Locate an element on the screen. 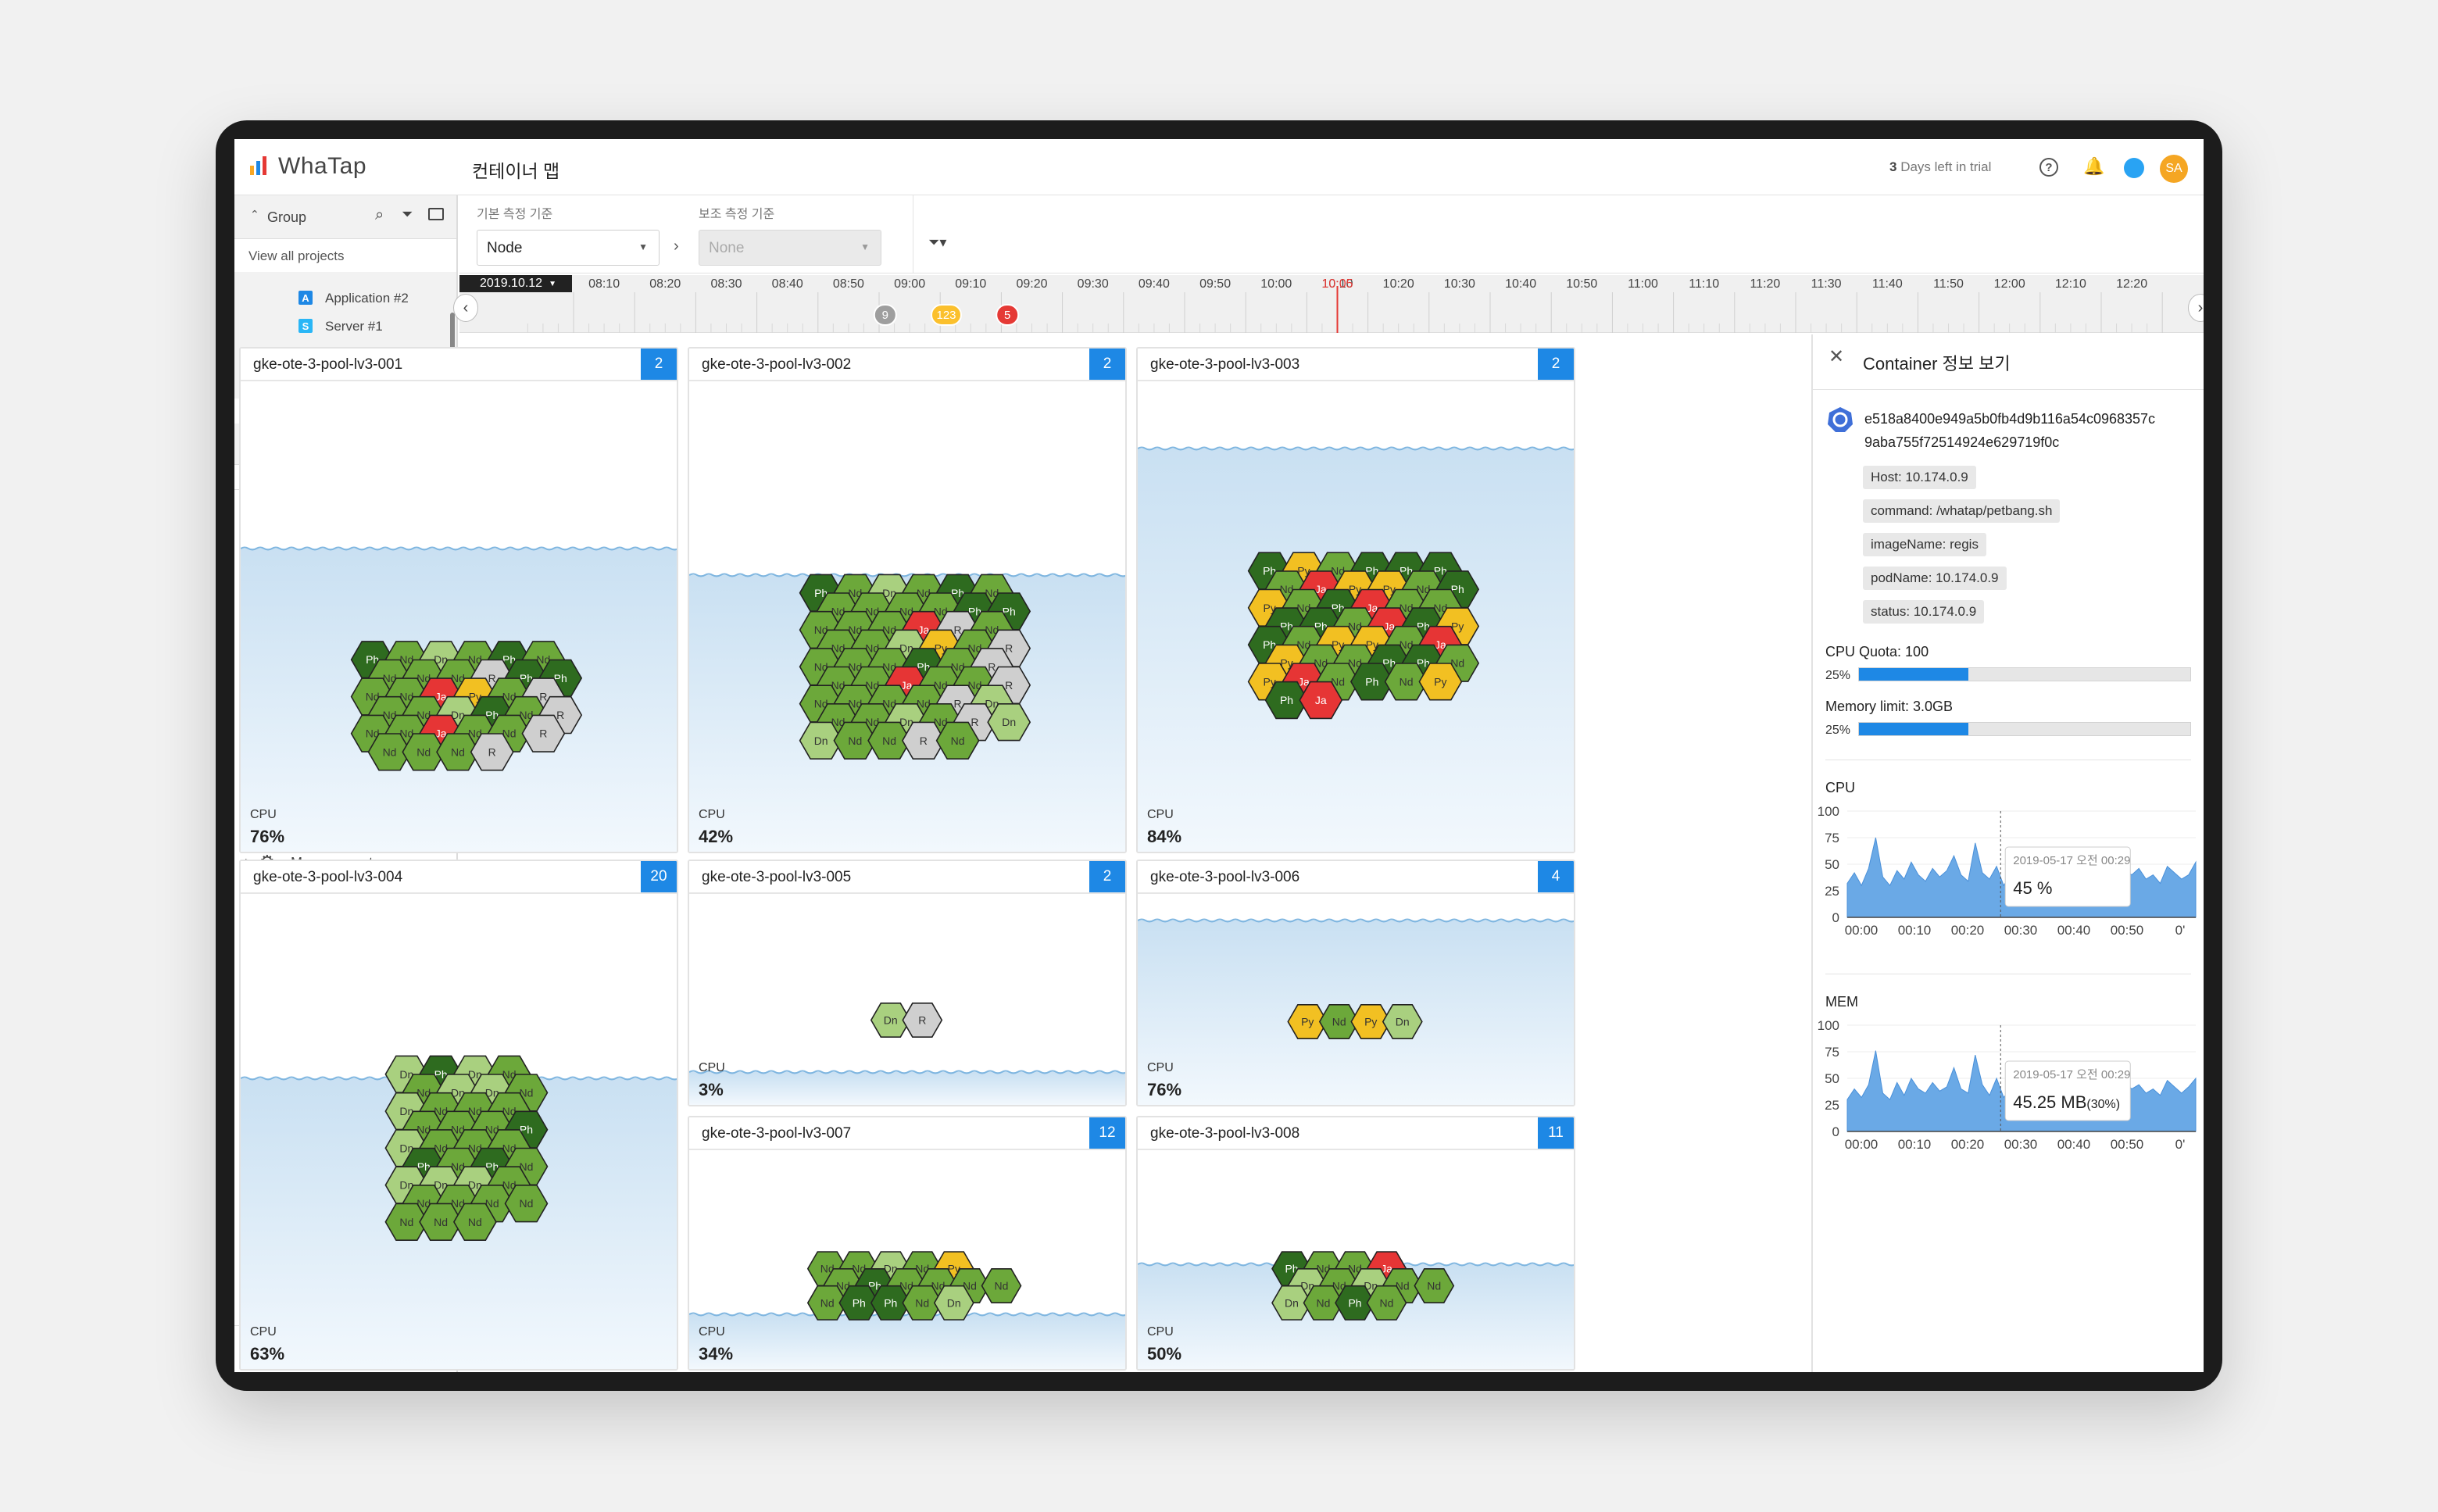  view-all-projects: View all projects is located at coordinates (296, 255).